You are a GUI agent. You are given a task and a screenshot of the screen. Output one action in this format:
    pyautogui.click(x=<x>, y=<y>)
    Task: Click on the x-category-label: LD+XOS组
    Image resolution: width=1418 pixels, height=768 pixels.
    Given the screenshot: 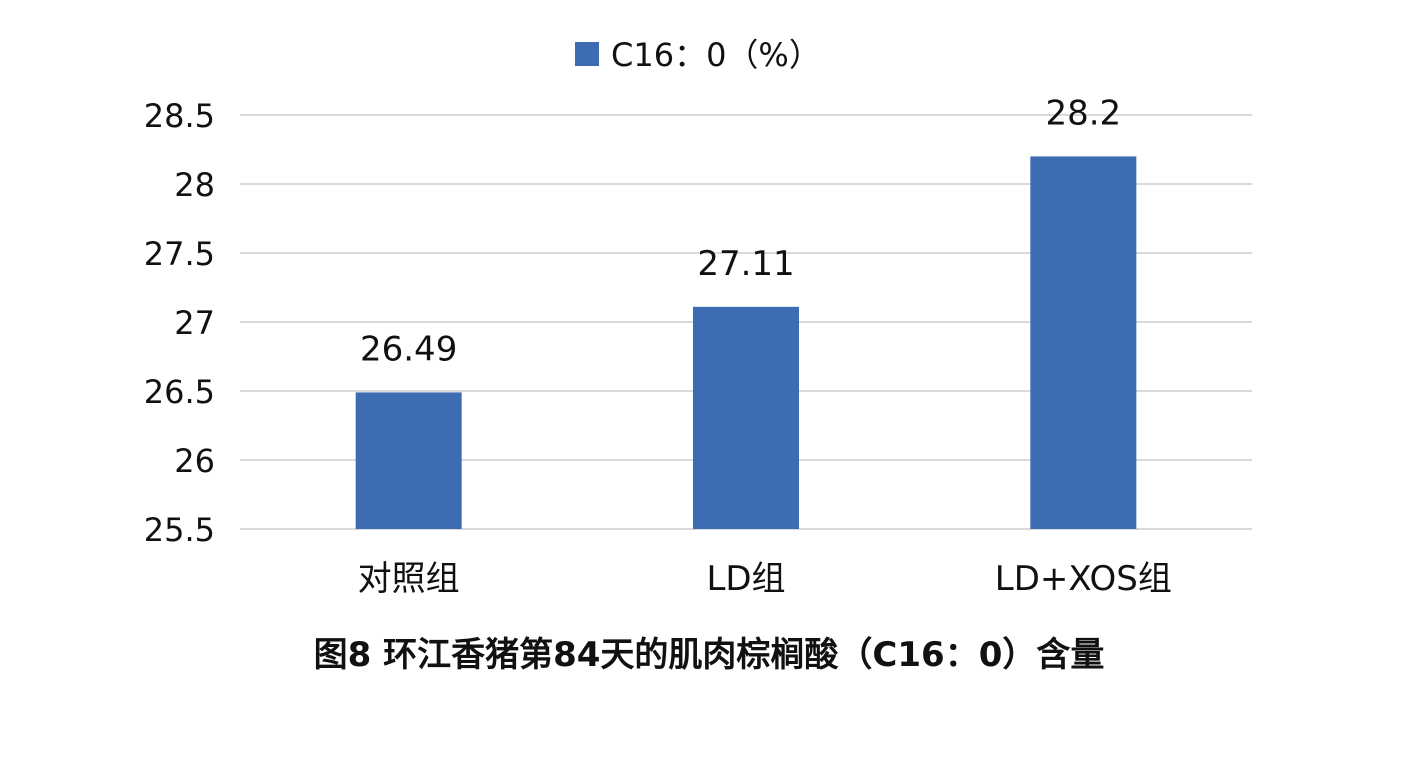 What is the action you would take?
    pyautogui.click(x=1083, y=579)
    